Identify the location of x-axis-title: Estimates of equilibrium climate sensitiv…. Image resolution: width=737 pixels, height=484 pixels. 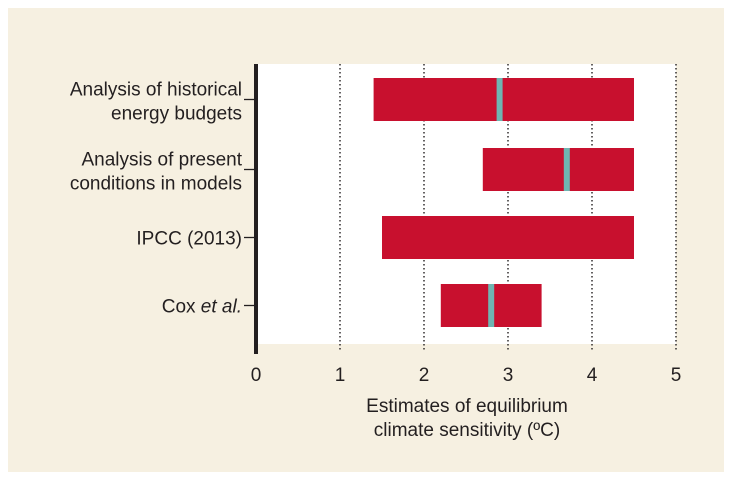
(467, 418).